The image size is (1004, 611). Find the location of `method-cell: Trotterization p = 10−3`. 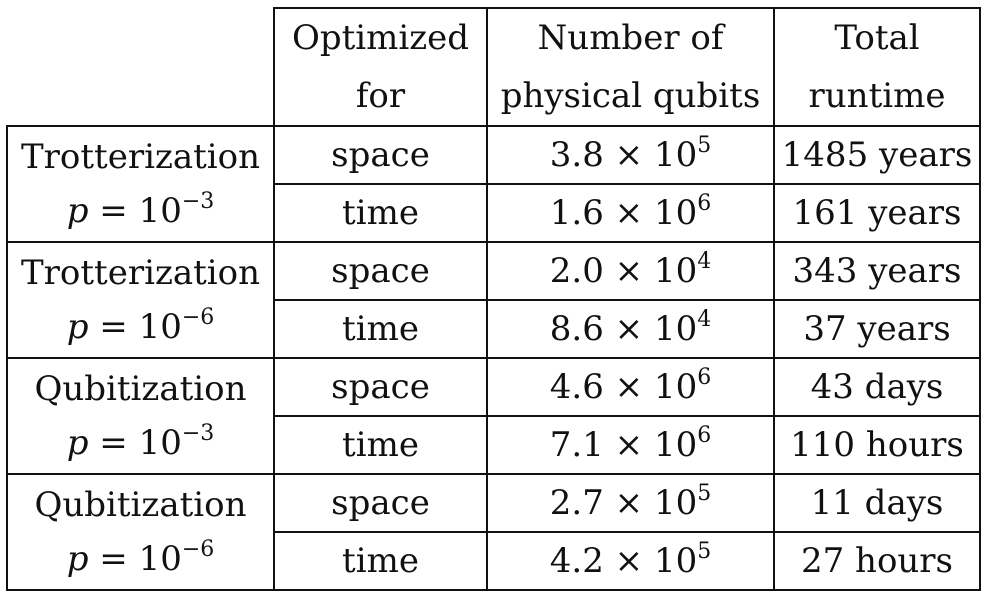

method-cell: Trotterization p = 10−3 is located at coordinates (140, 184).